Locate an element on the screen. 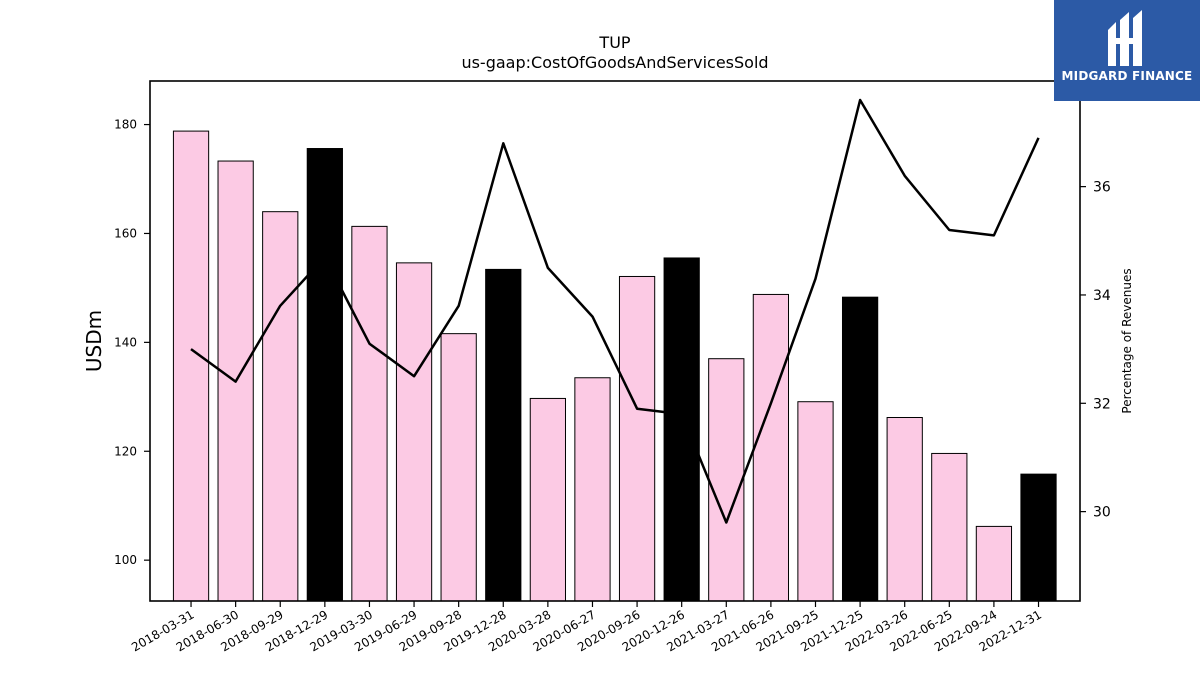  y-axis-label: USDm is located at coordinates (94, 341).